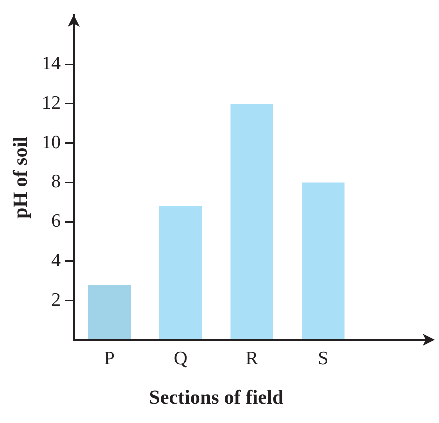 The image size is (439, 423). I want to click on y-tick-label: 6, so click(56, 221).